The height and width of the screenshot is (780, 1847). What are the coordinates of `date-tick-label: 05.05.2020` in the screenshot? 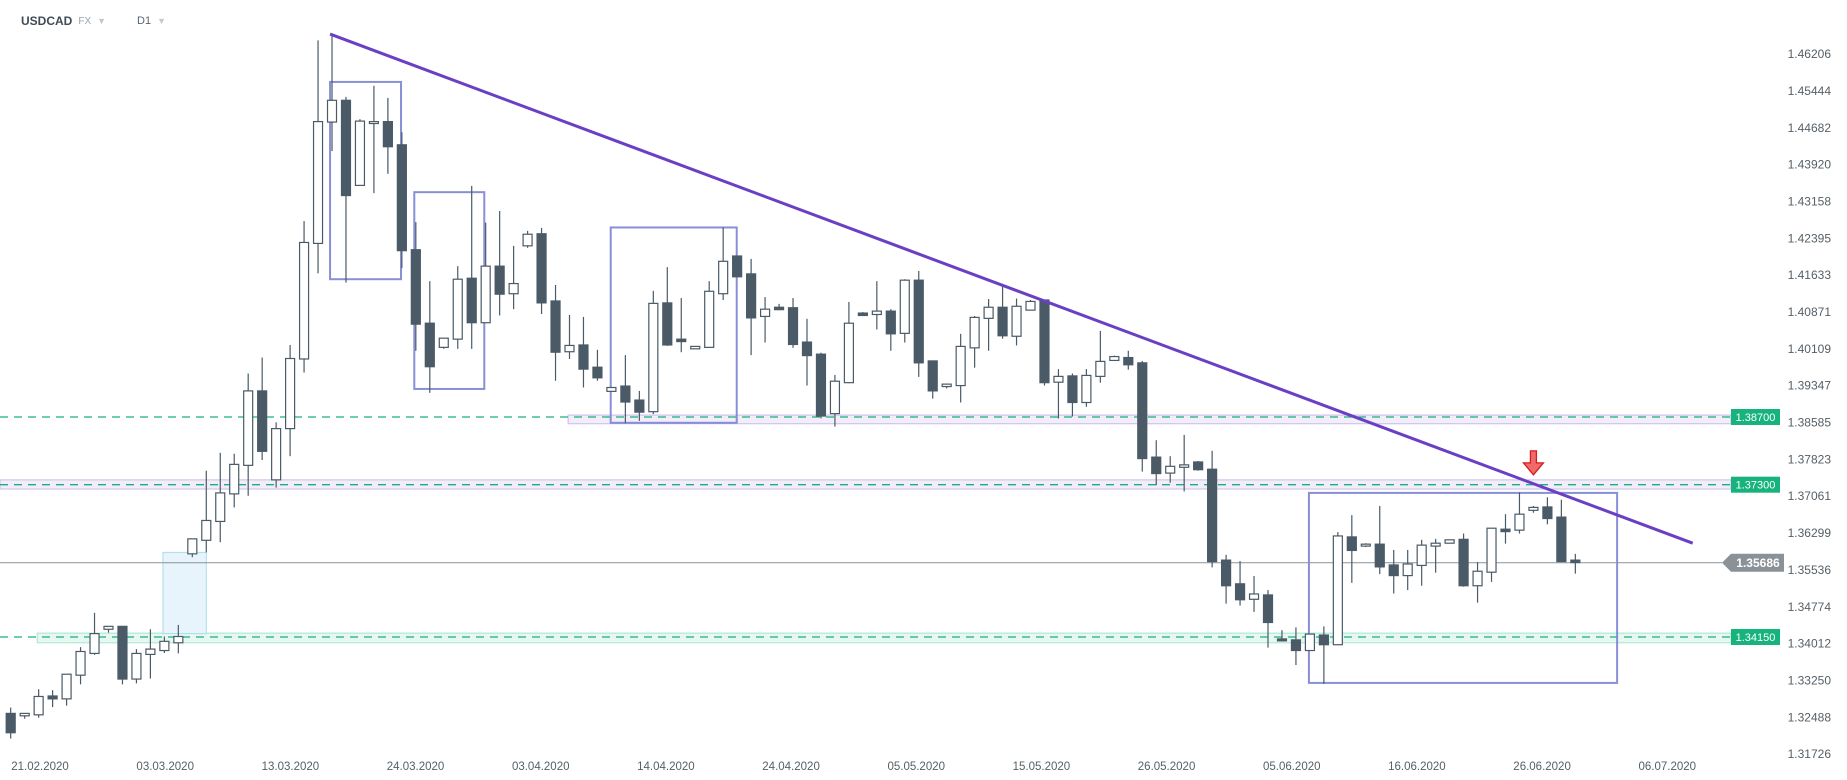 It's located at (916, 767).